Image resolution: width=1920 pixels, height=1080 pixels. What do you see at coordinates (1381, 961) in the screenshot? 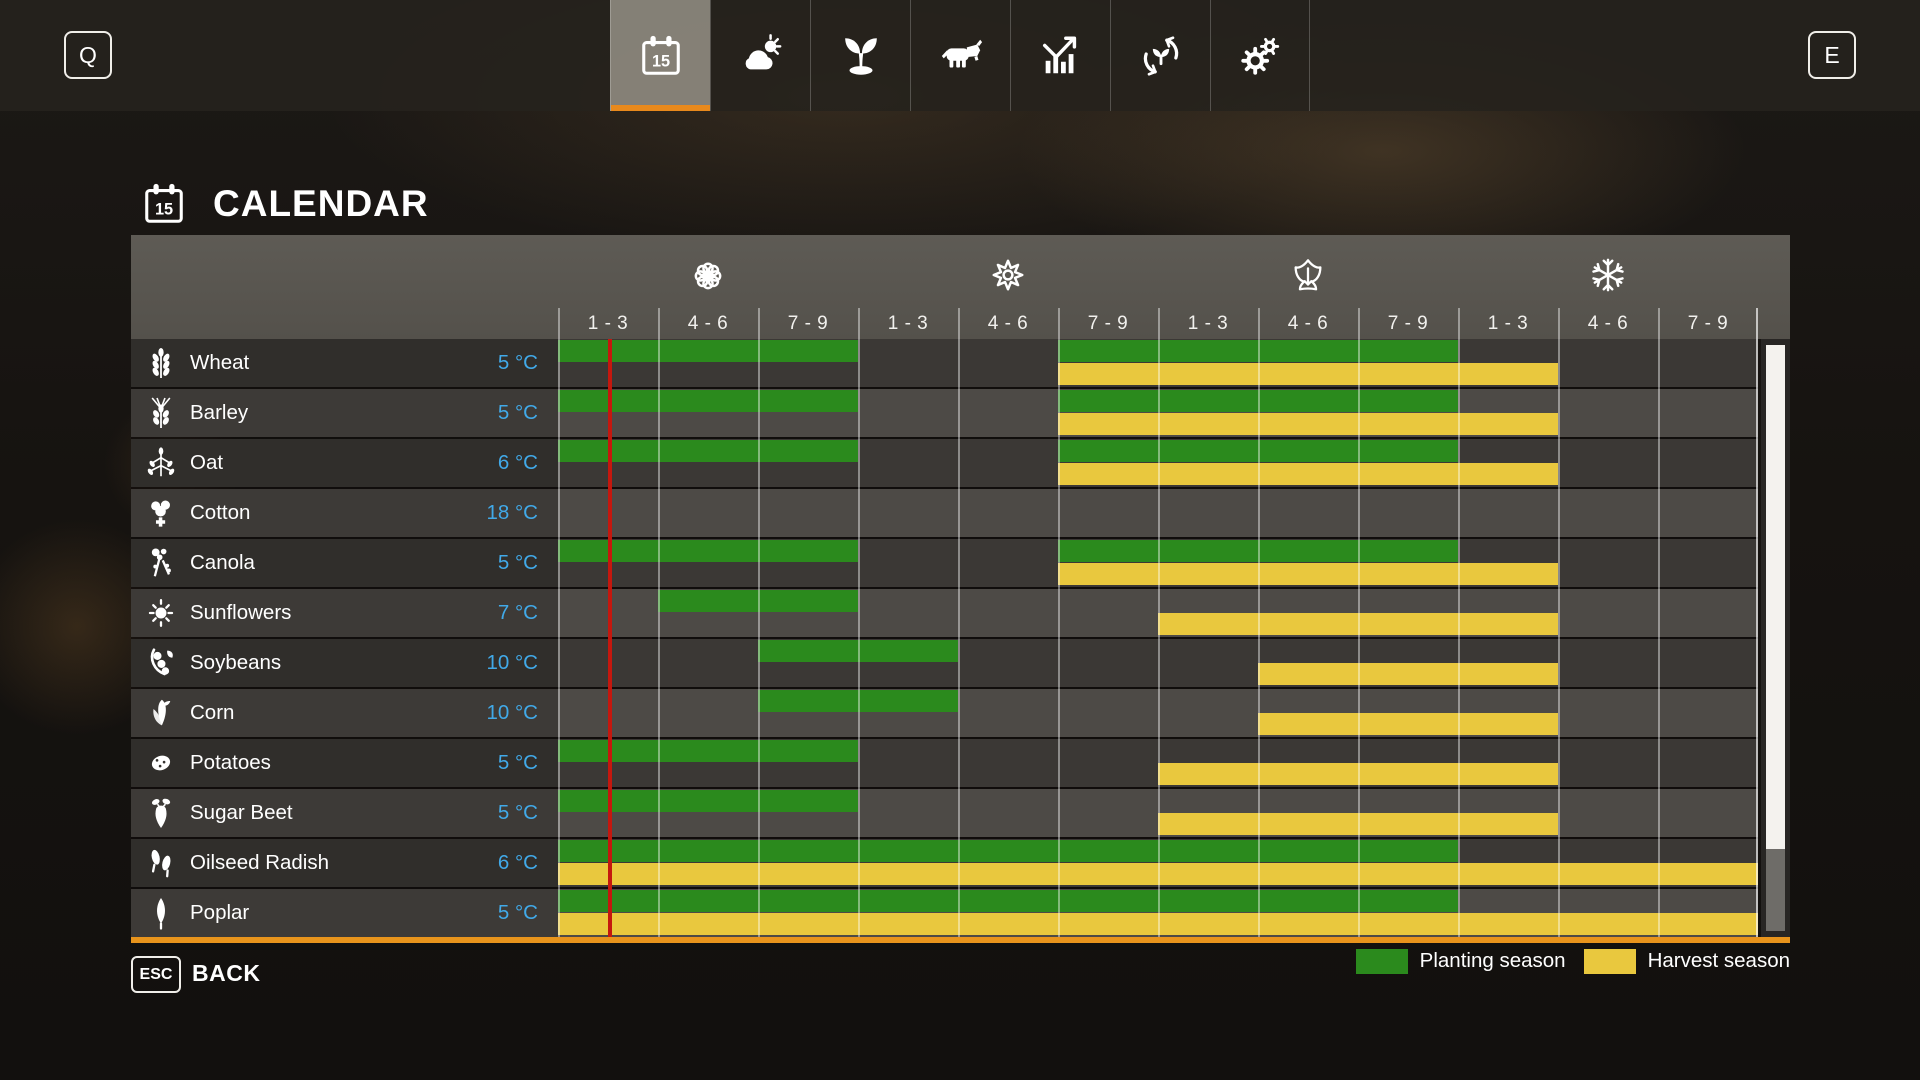
I see `planting-season-swatch` at bounding box center [1381, 961].